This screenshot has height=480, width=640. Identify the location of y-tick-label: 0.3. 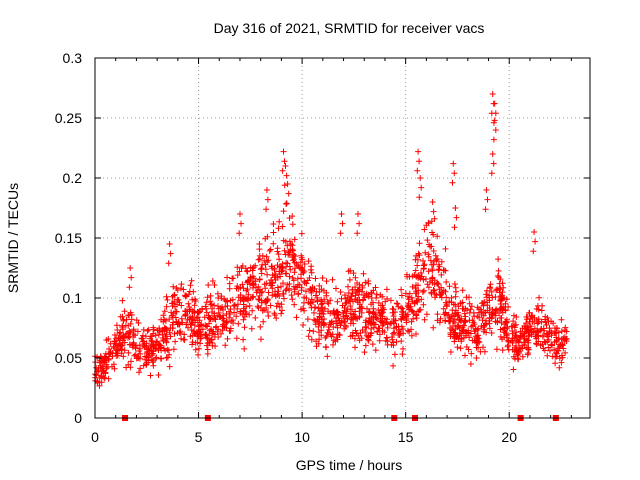
(73, 58).